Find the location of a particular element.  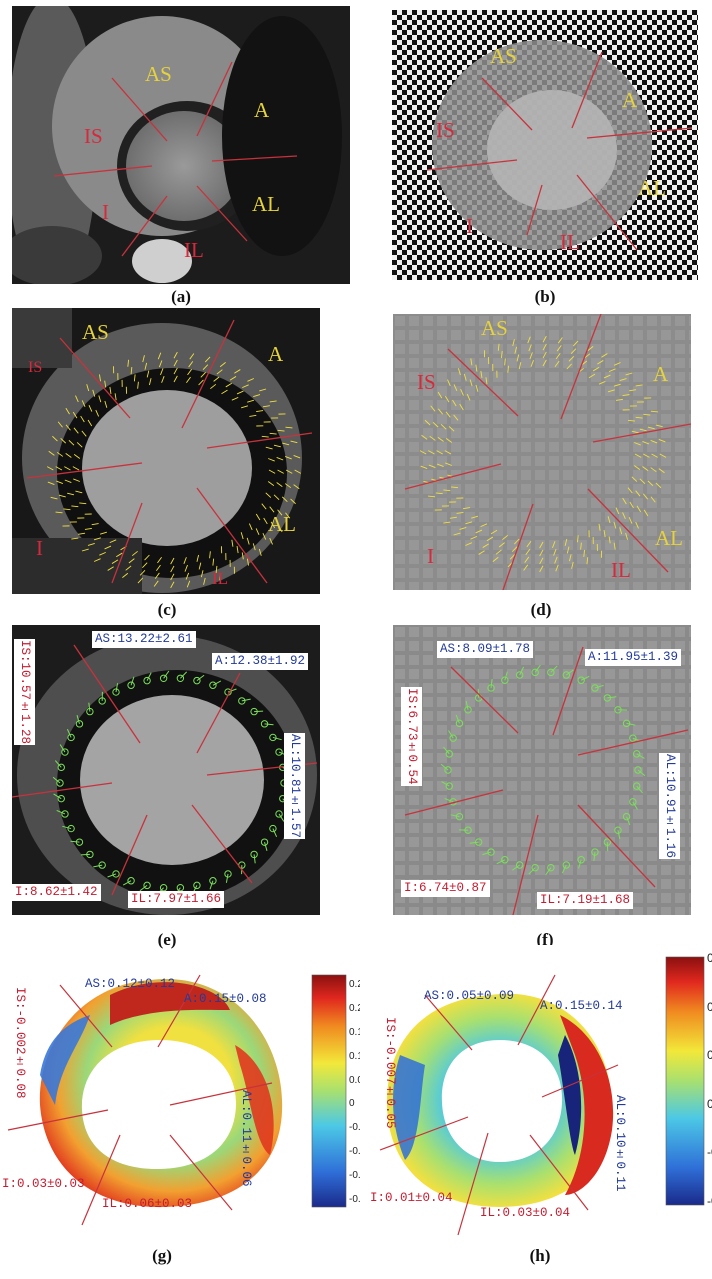

label-i-mean: I:8.62±1.42 is located at coordinates (56, 892).